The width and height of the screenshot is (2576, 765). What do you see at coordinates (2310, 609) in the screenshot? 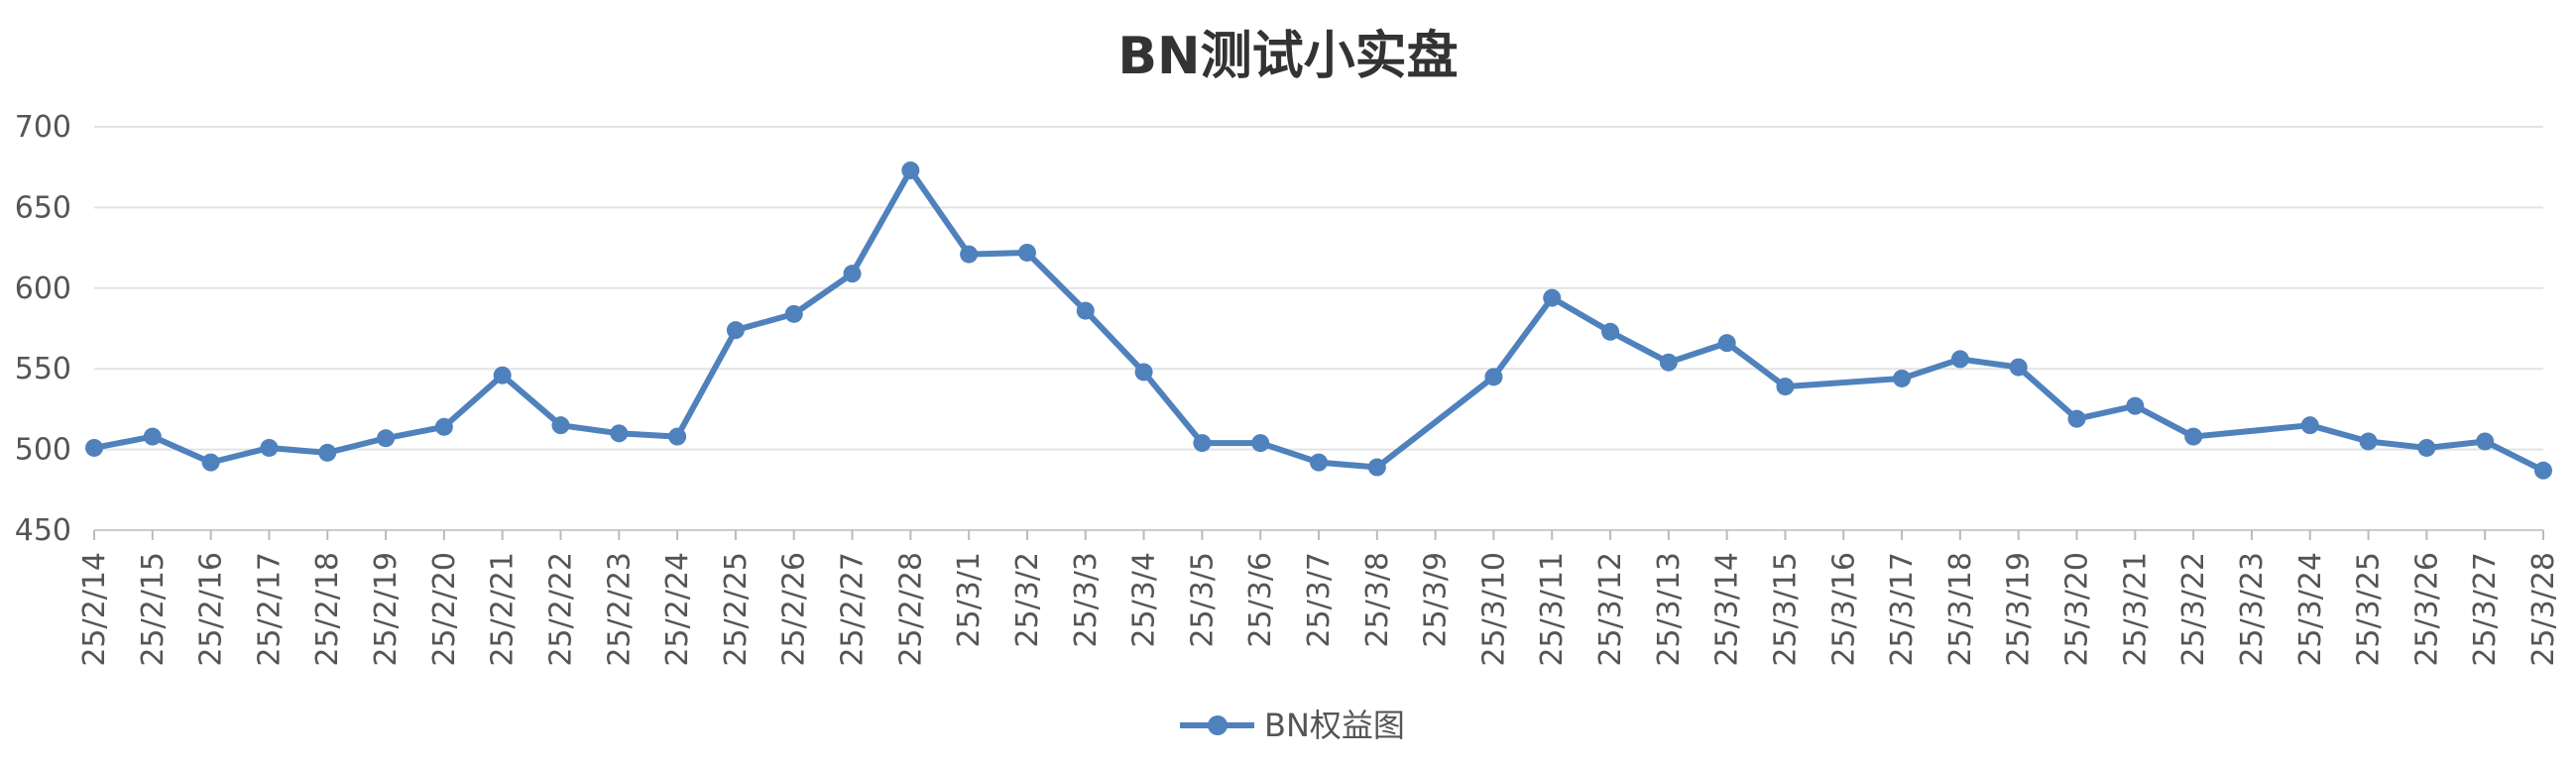
I see `x-tick-label: 25/3/24` at bounding box center [2310, 609].